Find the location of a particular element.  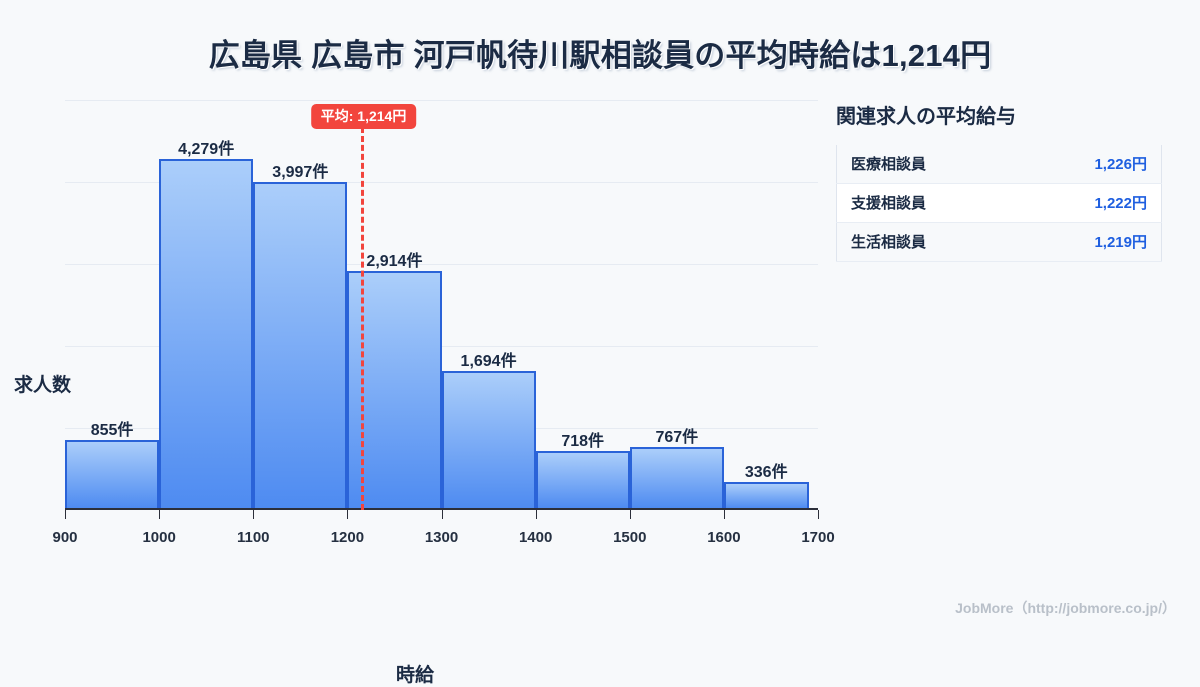

x-tick-label: 1200 is located at coordinates (347, 537).